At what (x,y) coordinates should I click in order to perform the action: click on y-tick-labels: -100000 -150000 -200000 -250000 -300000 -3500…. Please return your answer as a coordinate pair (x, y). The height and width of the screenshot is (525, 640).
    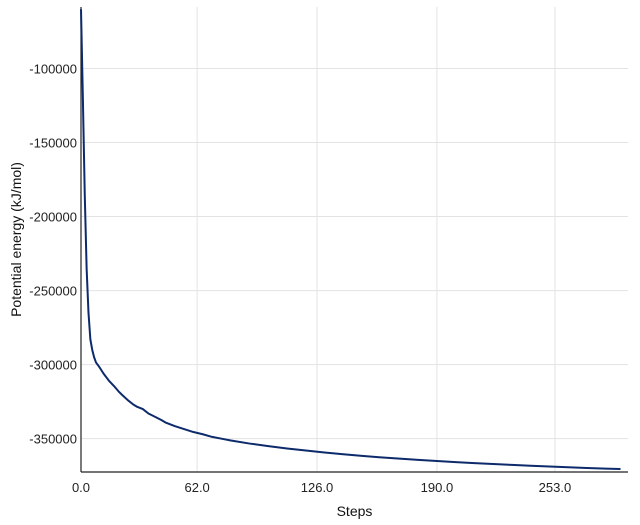
    Looking at the image, I should click on (53, 253).